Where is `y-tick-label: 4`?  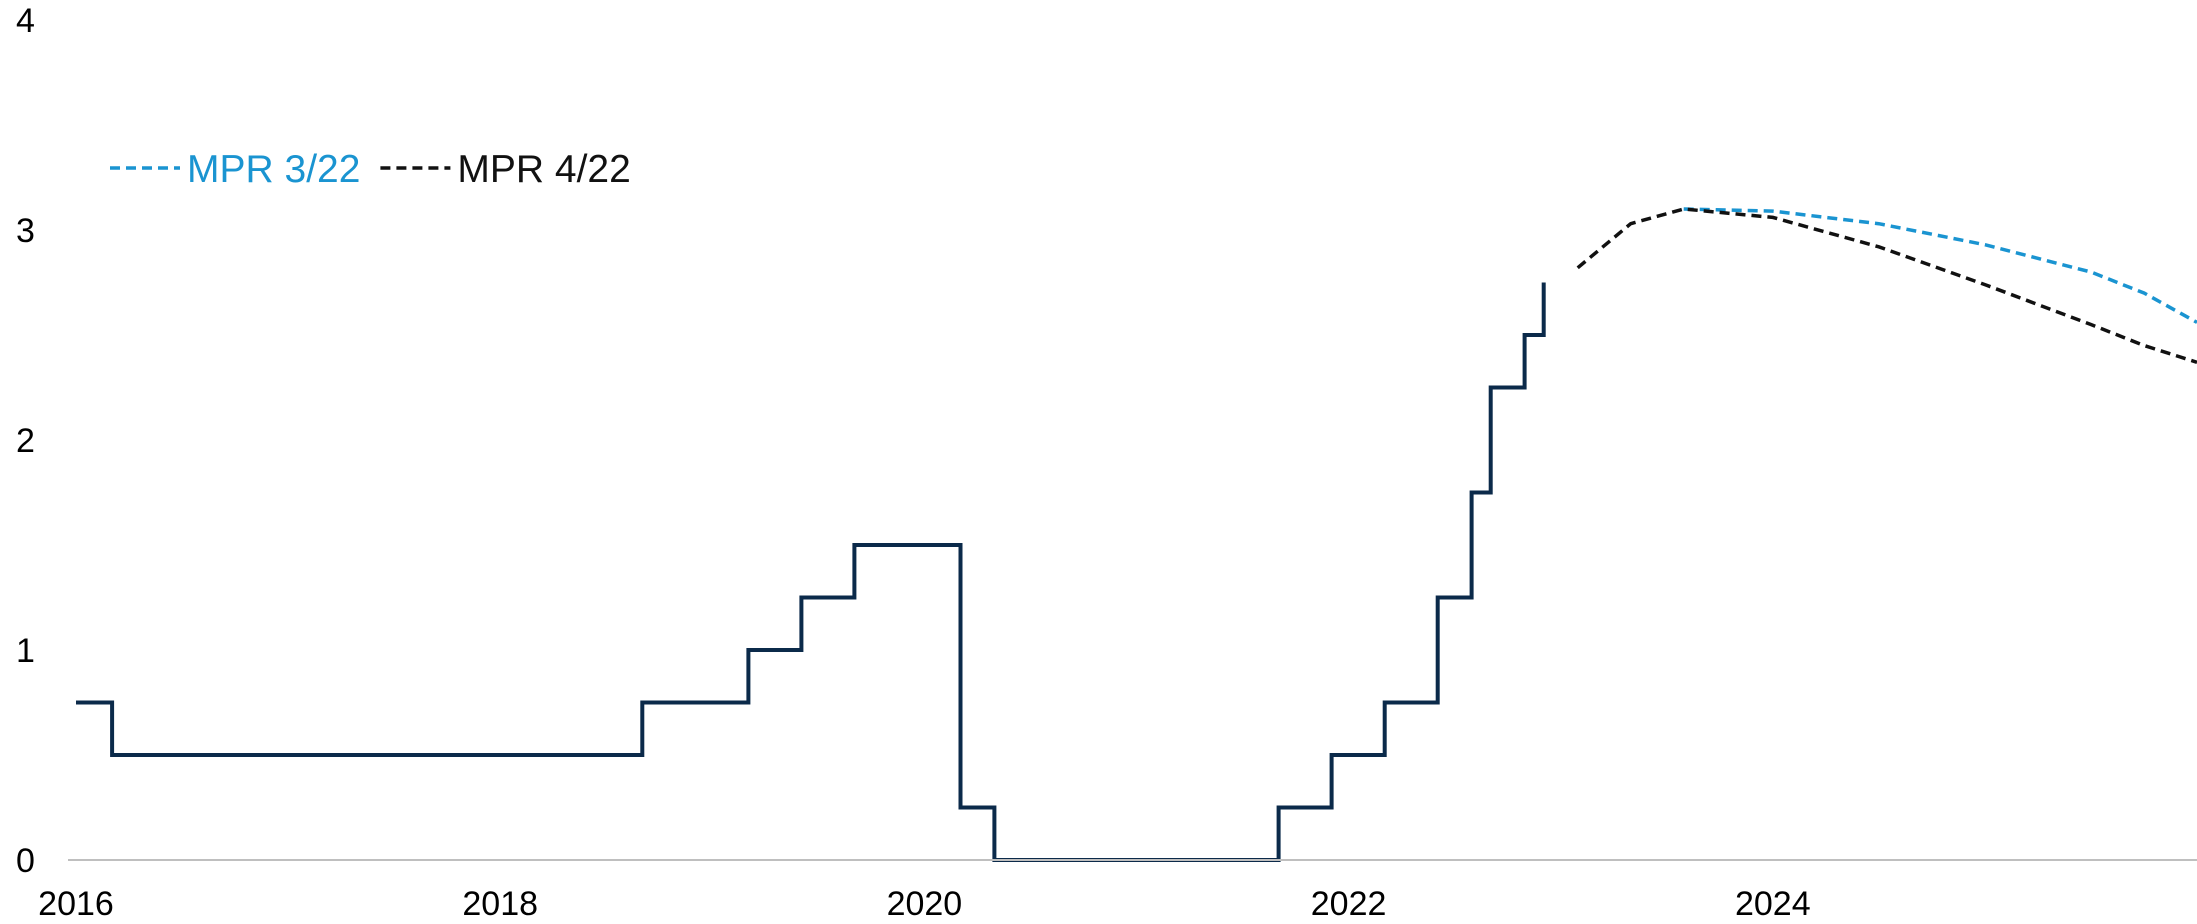 y-tick-label: 4 is located at coordinates (25, 21).